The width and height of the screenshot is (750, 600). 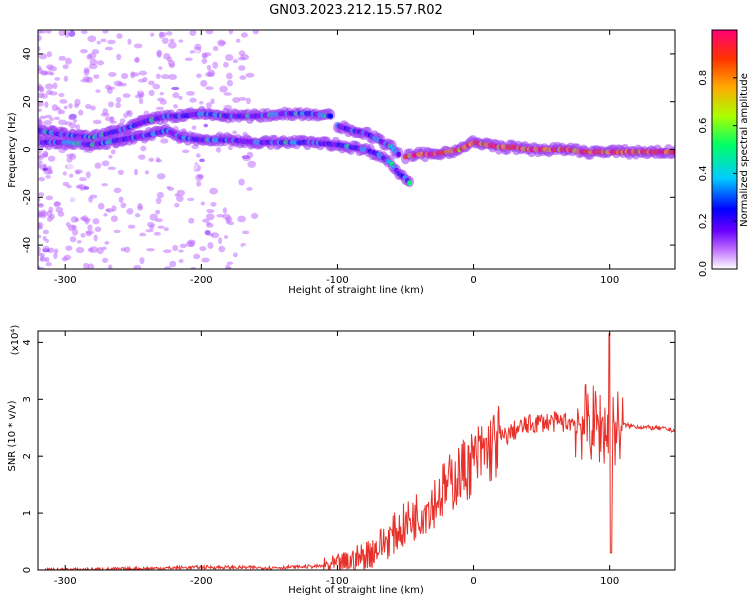 What do you see at coordinates (65, 280) in the screenshot?
I see `x-tick-label: -300` at bounding box center [65, 280].